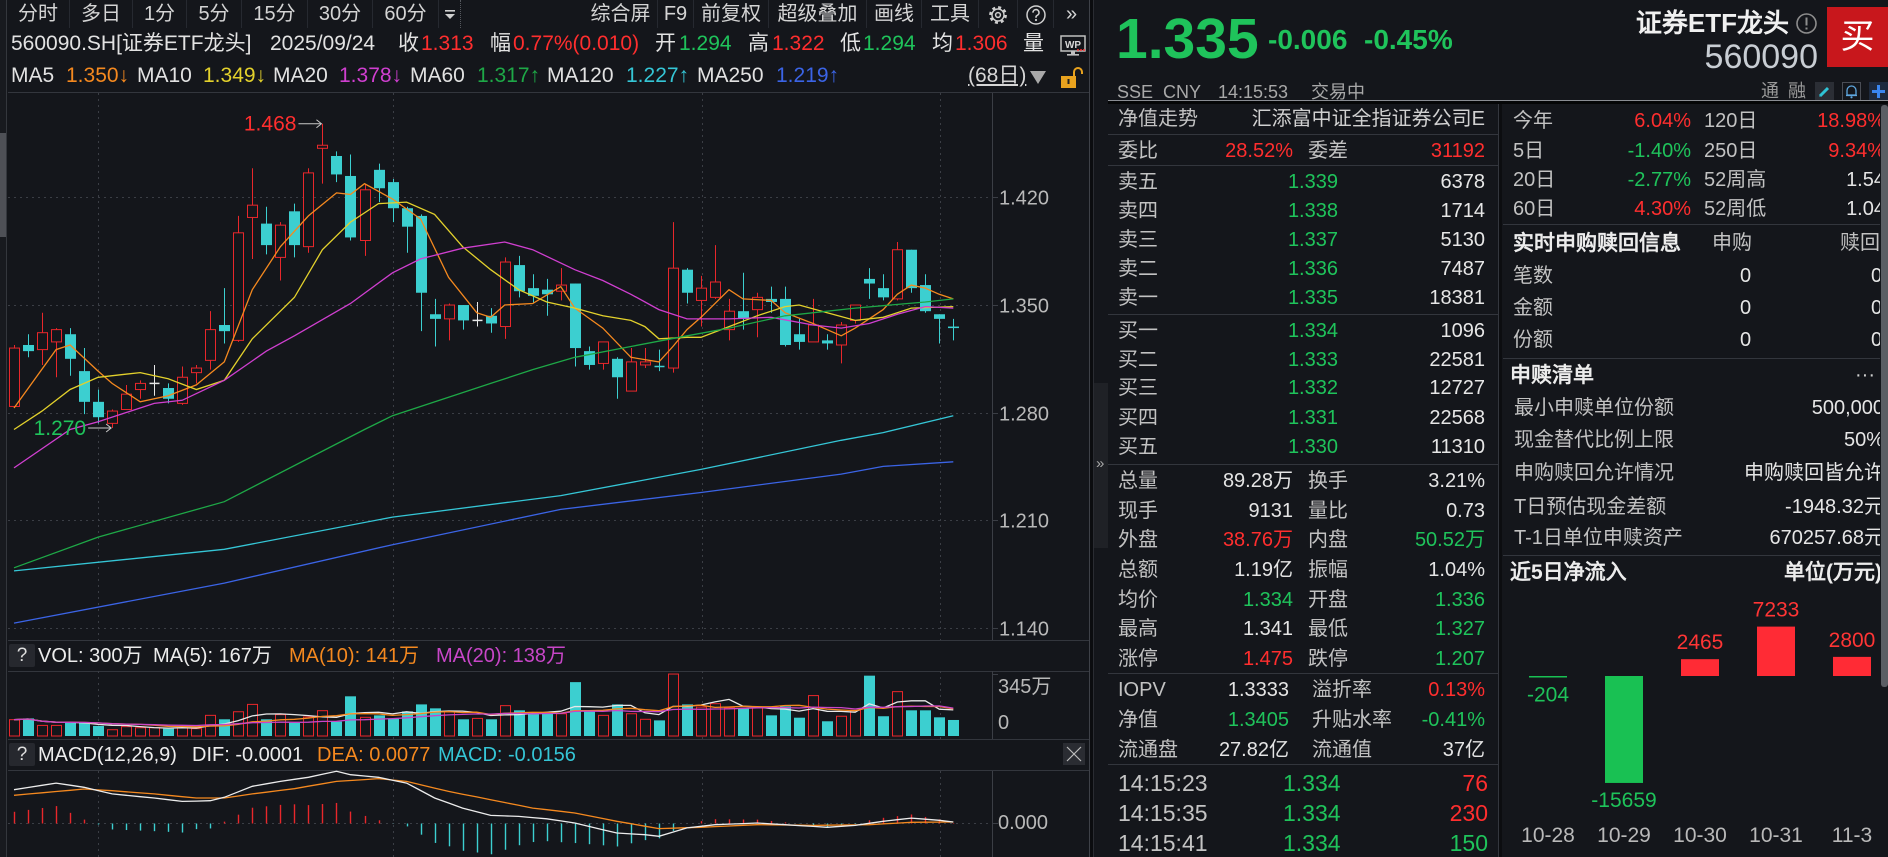  Describe the element at coordinates (1303, 447) in the screenshot. I see `bid-row: 买五 1.330 11310` at that location.